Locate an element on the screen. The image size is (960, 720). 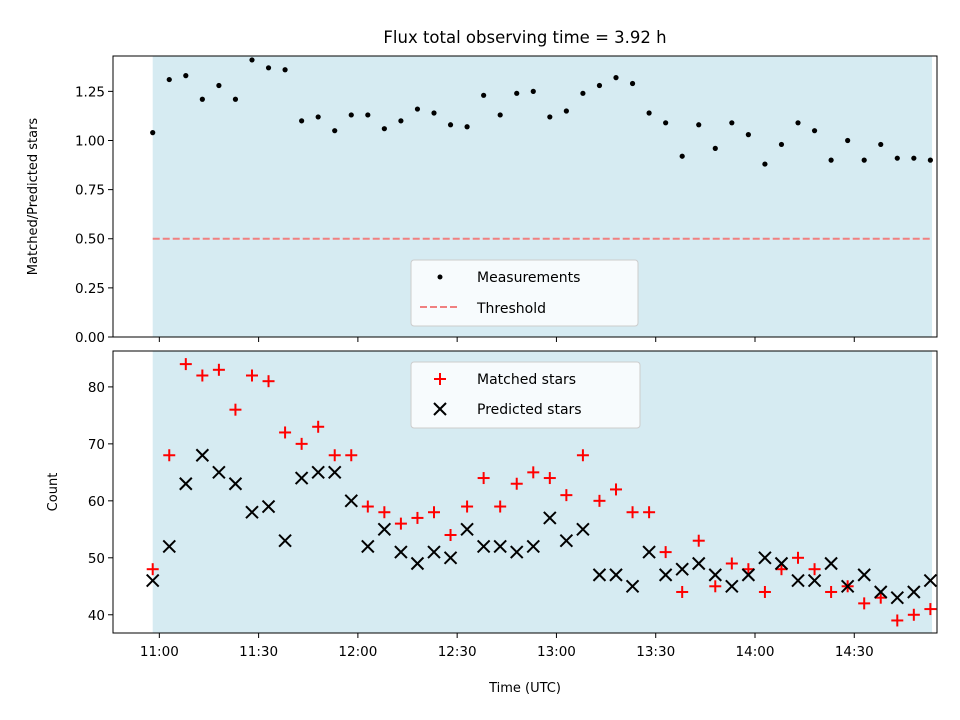
count-legend-box is located at coordinates (525, 395).